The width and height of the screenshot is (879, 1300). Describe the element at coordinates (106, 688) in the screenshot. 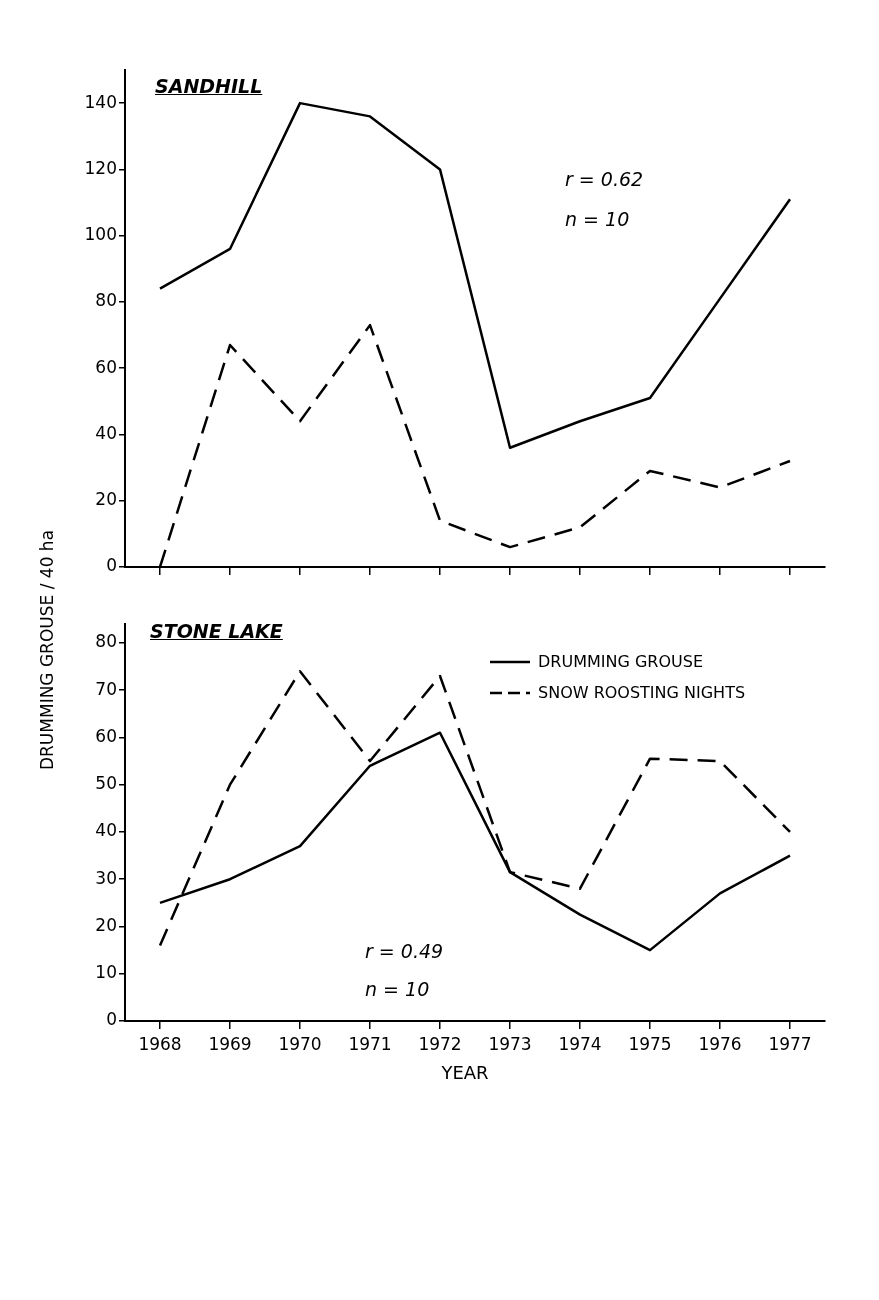

I see `y-tick-label: 70` at that location.